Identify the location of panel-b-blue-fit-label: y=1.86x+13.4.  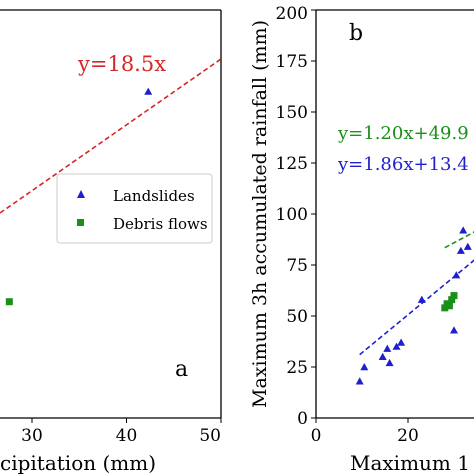
(403, 164).